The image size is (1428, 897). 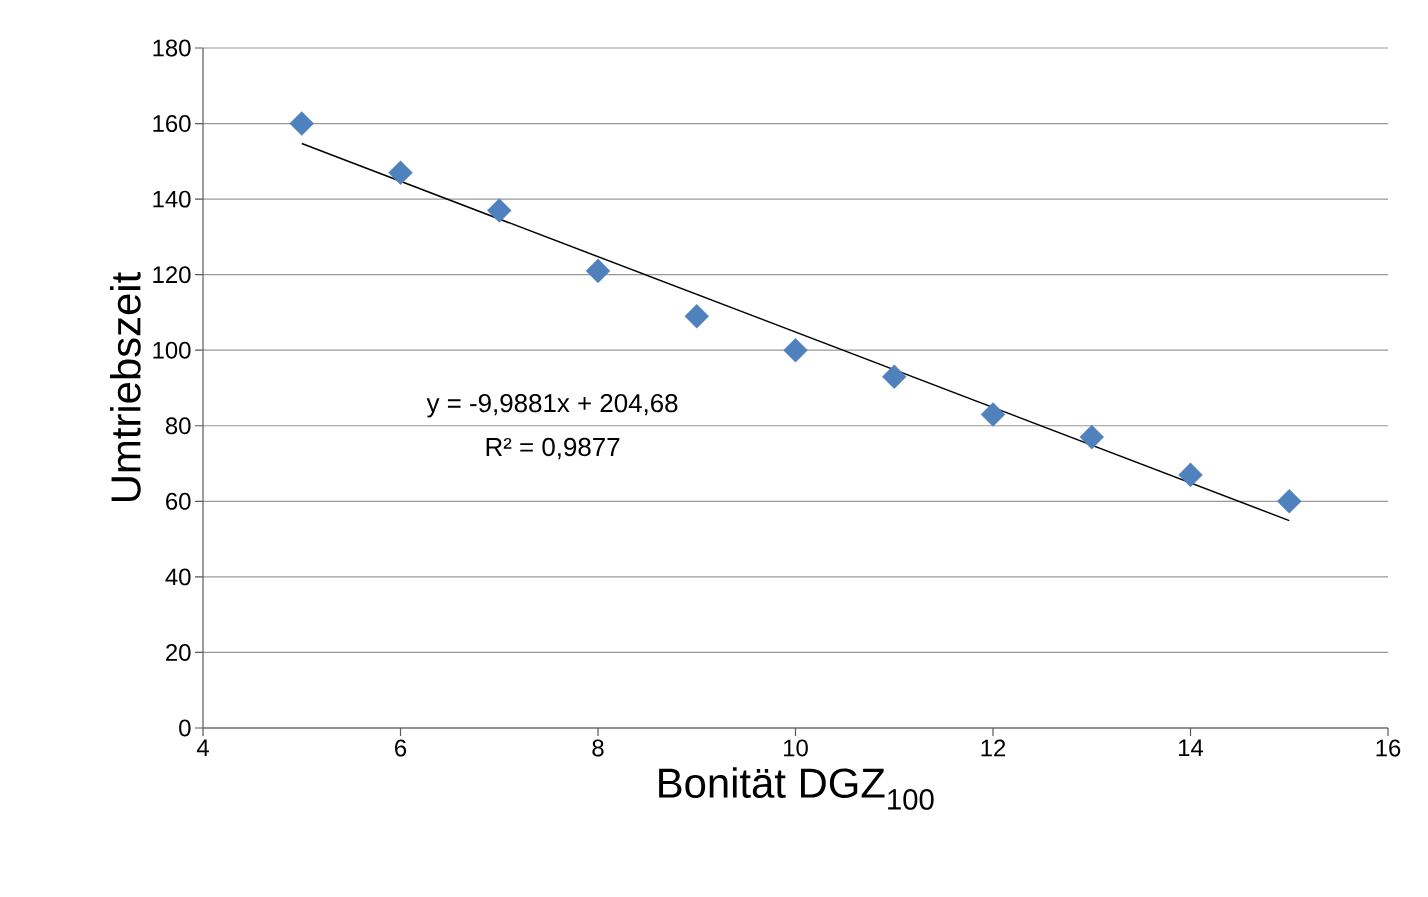 I want to click on y-tick-label: 120, so click(x=172, y=275).